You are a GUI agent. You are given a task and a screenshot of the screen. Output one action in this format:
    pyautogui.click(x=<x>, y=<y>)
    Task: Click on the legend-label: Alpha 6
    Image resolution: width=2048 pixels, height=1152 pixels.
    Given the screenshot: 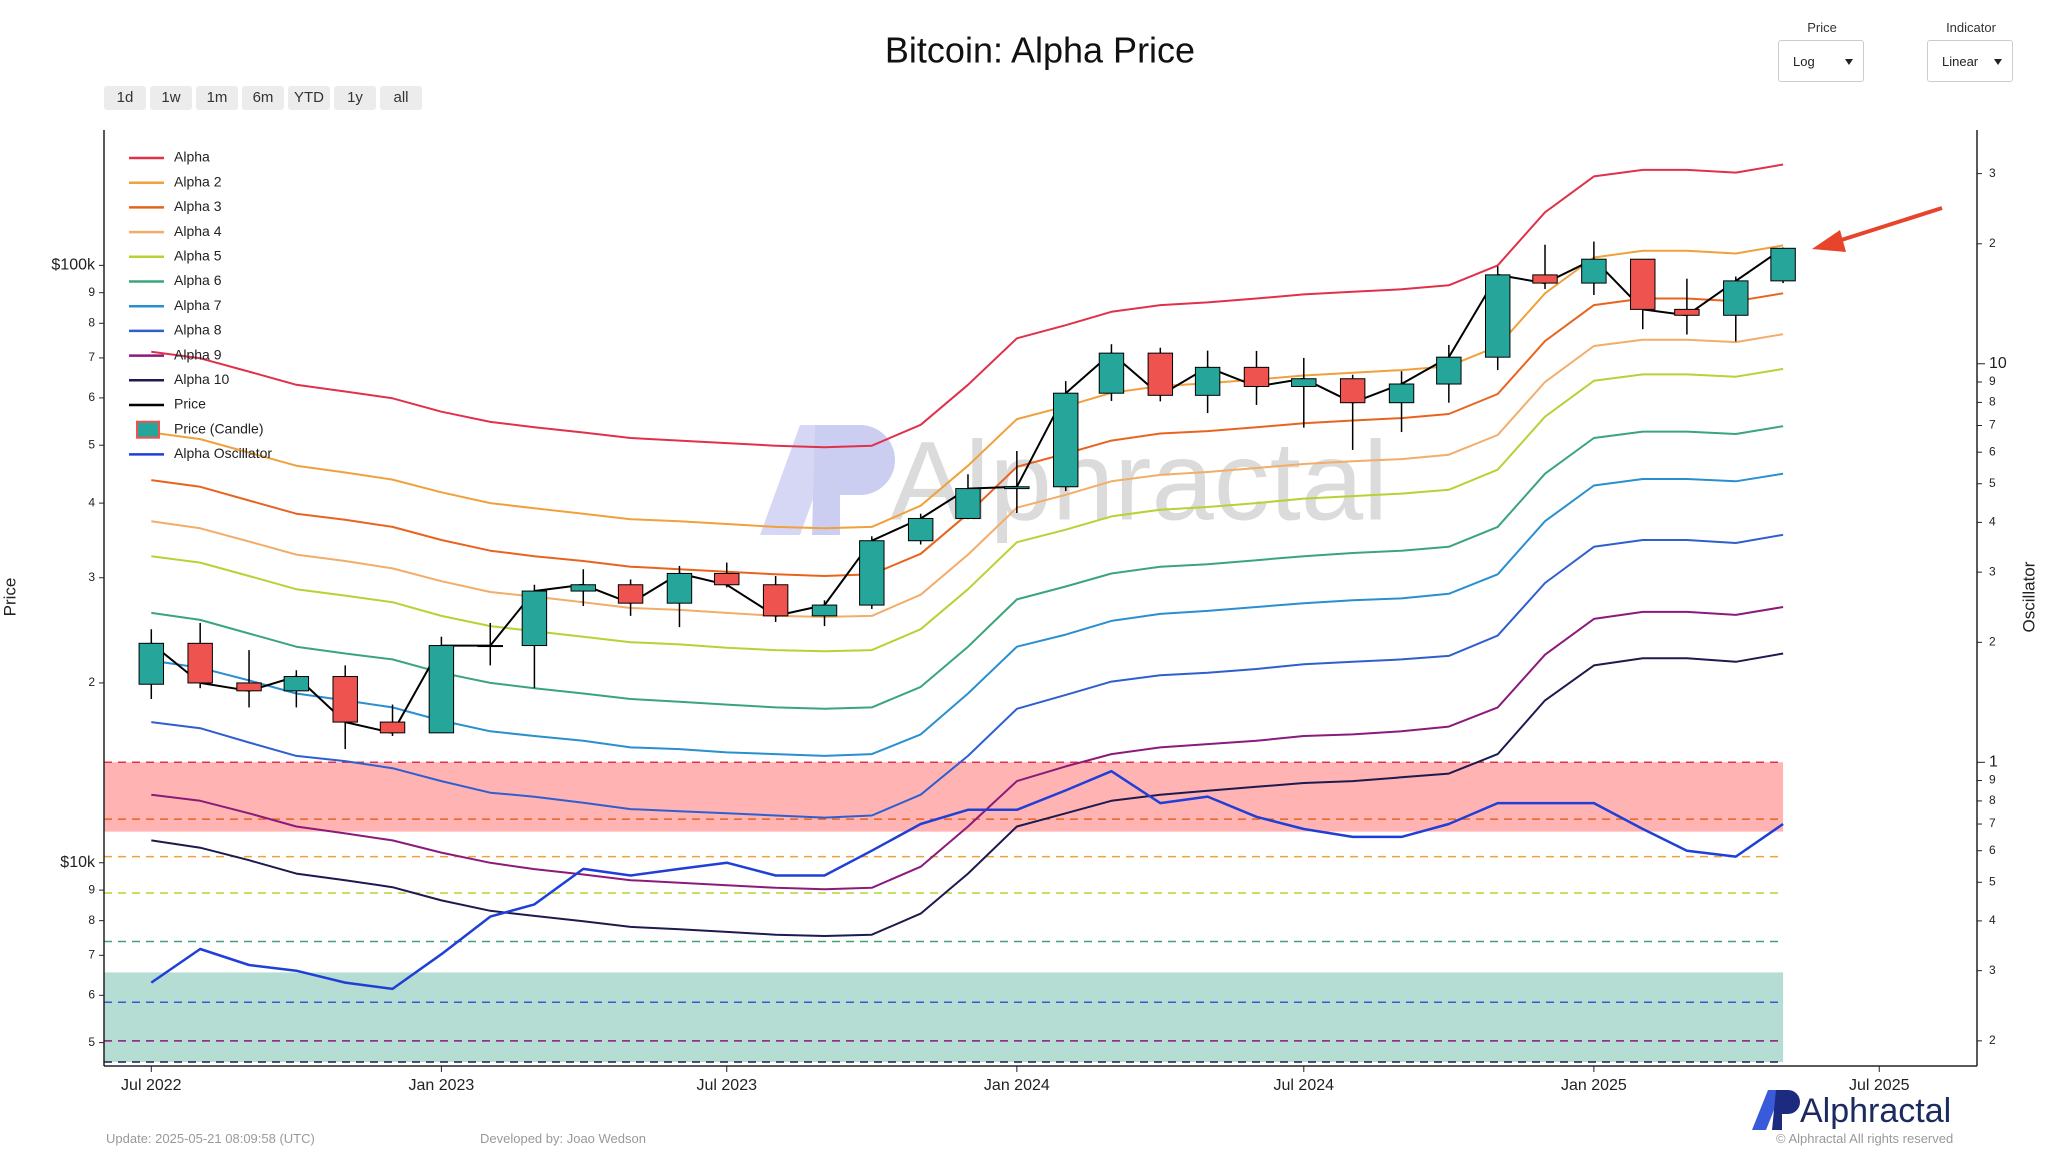 What is the action you would take?
    pyautogui.click(x=198, y=280)
    